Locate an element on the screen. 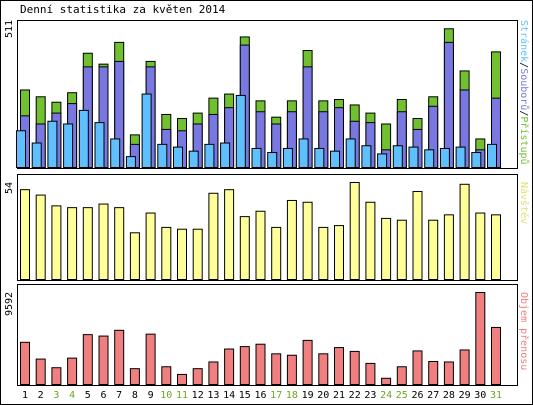 This screenshot has width=533, height=405. x-tick-label-day-15: 15 is located at coordinates (245, 395).